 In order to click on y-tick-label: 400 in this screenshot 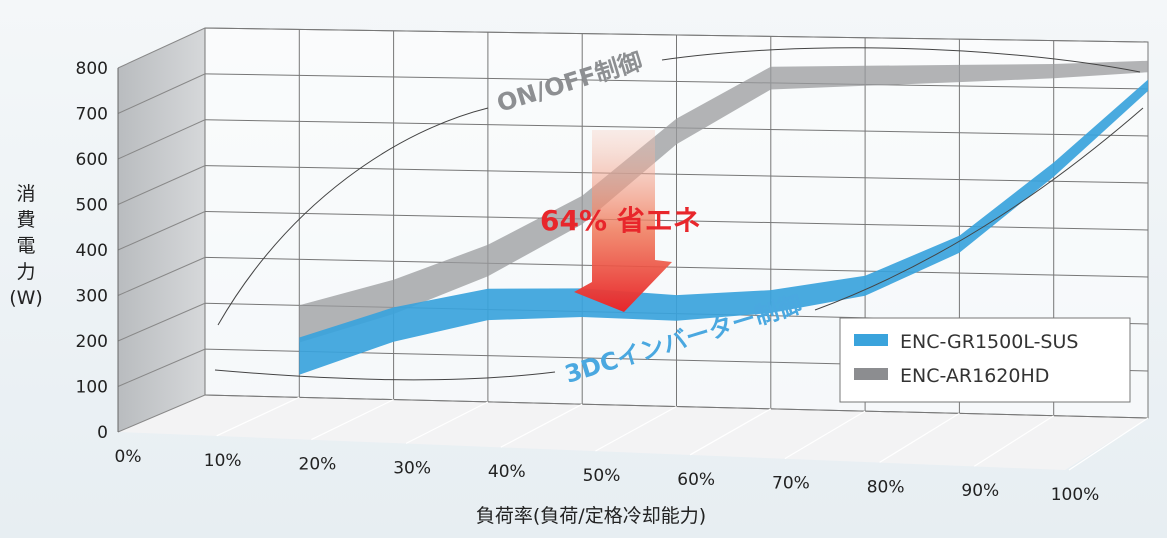, I will do `click(92, 251)`.